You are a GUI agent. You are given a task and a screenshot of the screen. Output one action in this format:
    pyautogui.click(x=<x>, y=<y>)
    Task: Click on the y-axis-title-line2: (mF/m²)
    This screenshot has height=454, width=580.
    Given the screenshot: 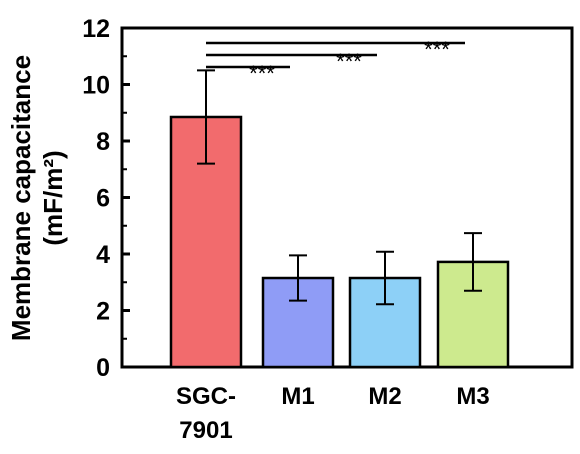 What is the action you would take?
    pyautogui.click(x=53, y=197)
    